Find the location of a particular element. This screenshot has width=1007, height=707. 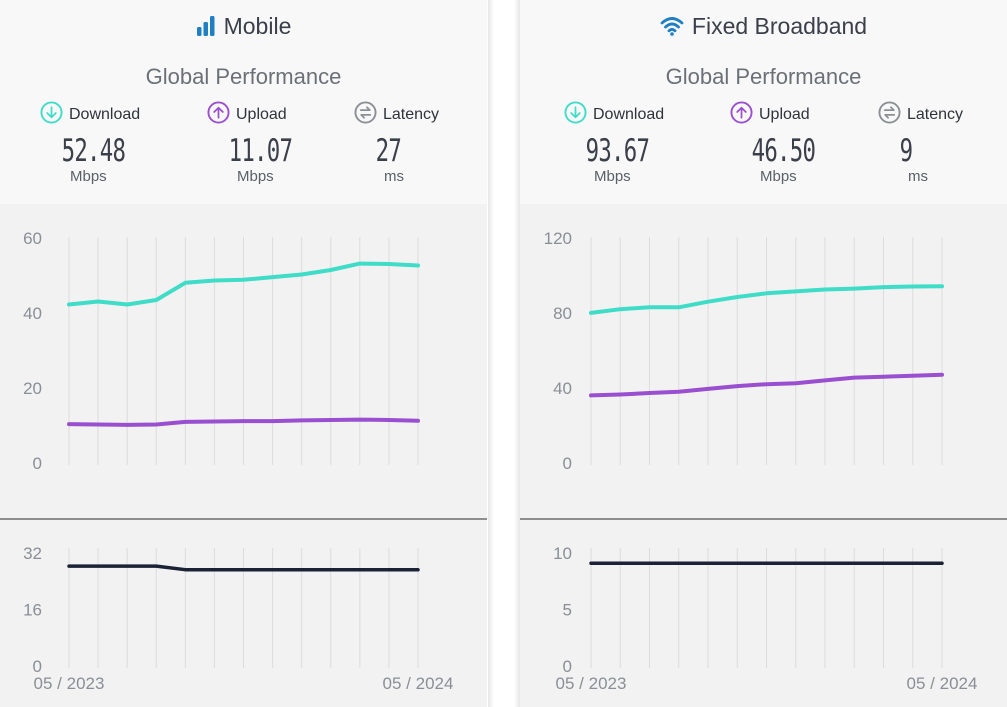

mobile-upload-metric: Upload 11.07 Mbps is located at coordinates (277, 143).